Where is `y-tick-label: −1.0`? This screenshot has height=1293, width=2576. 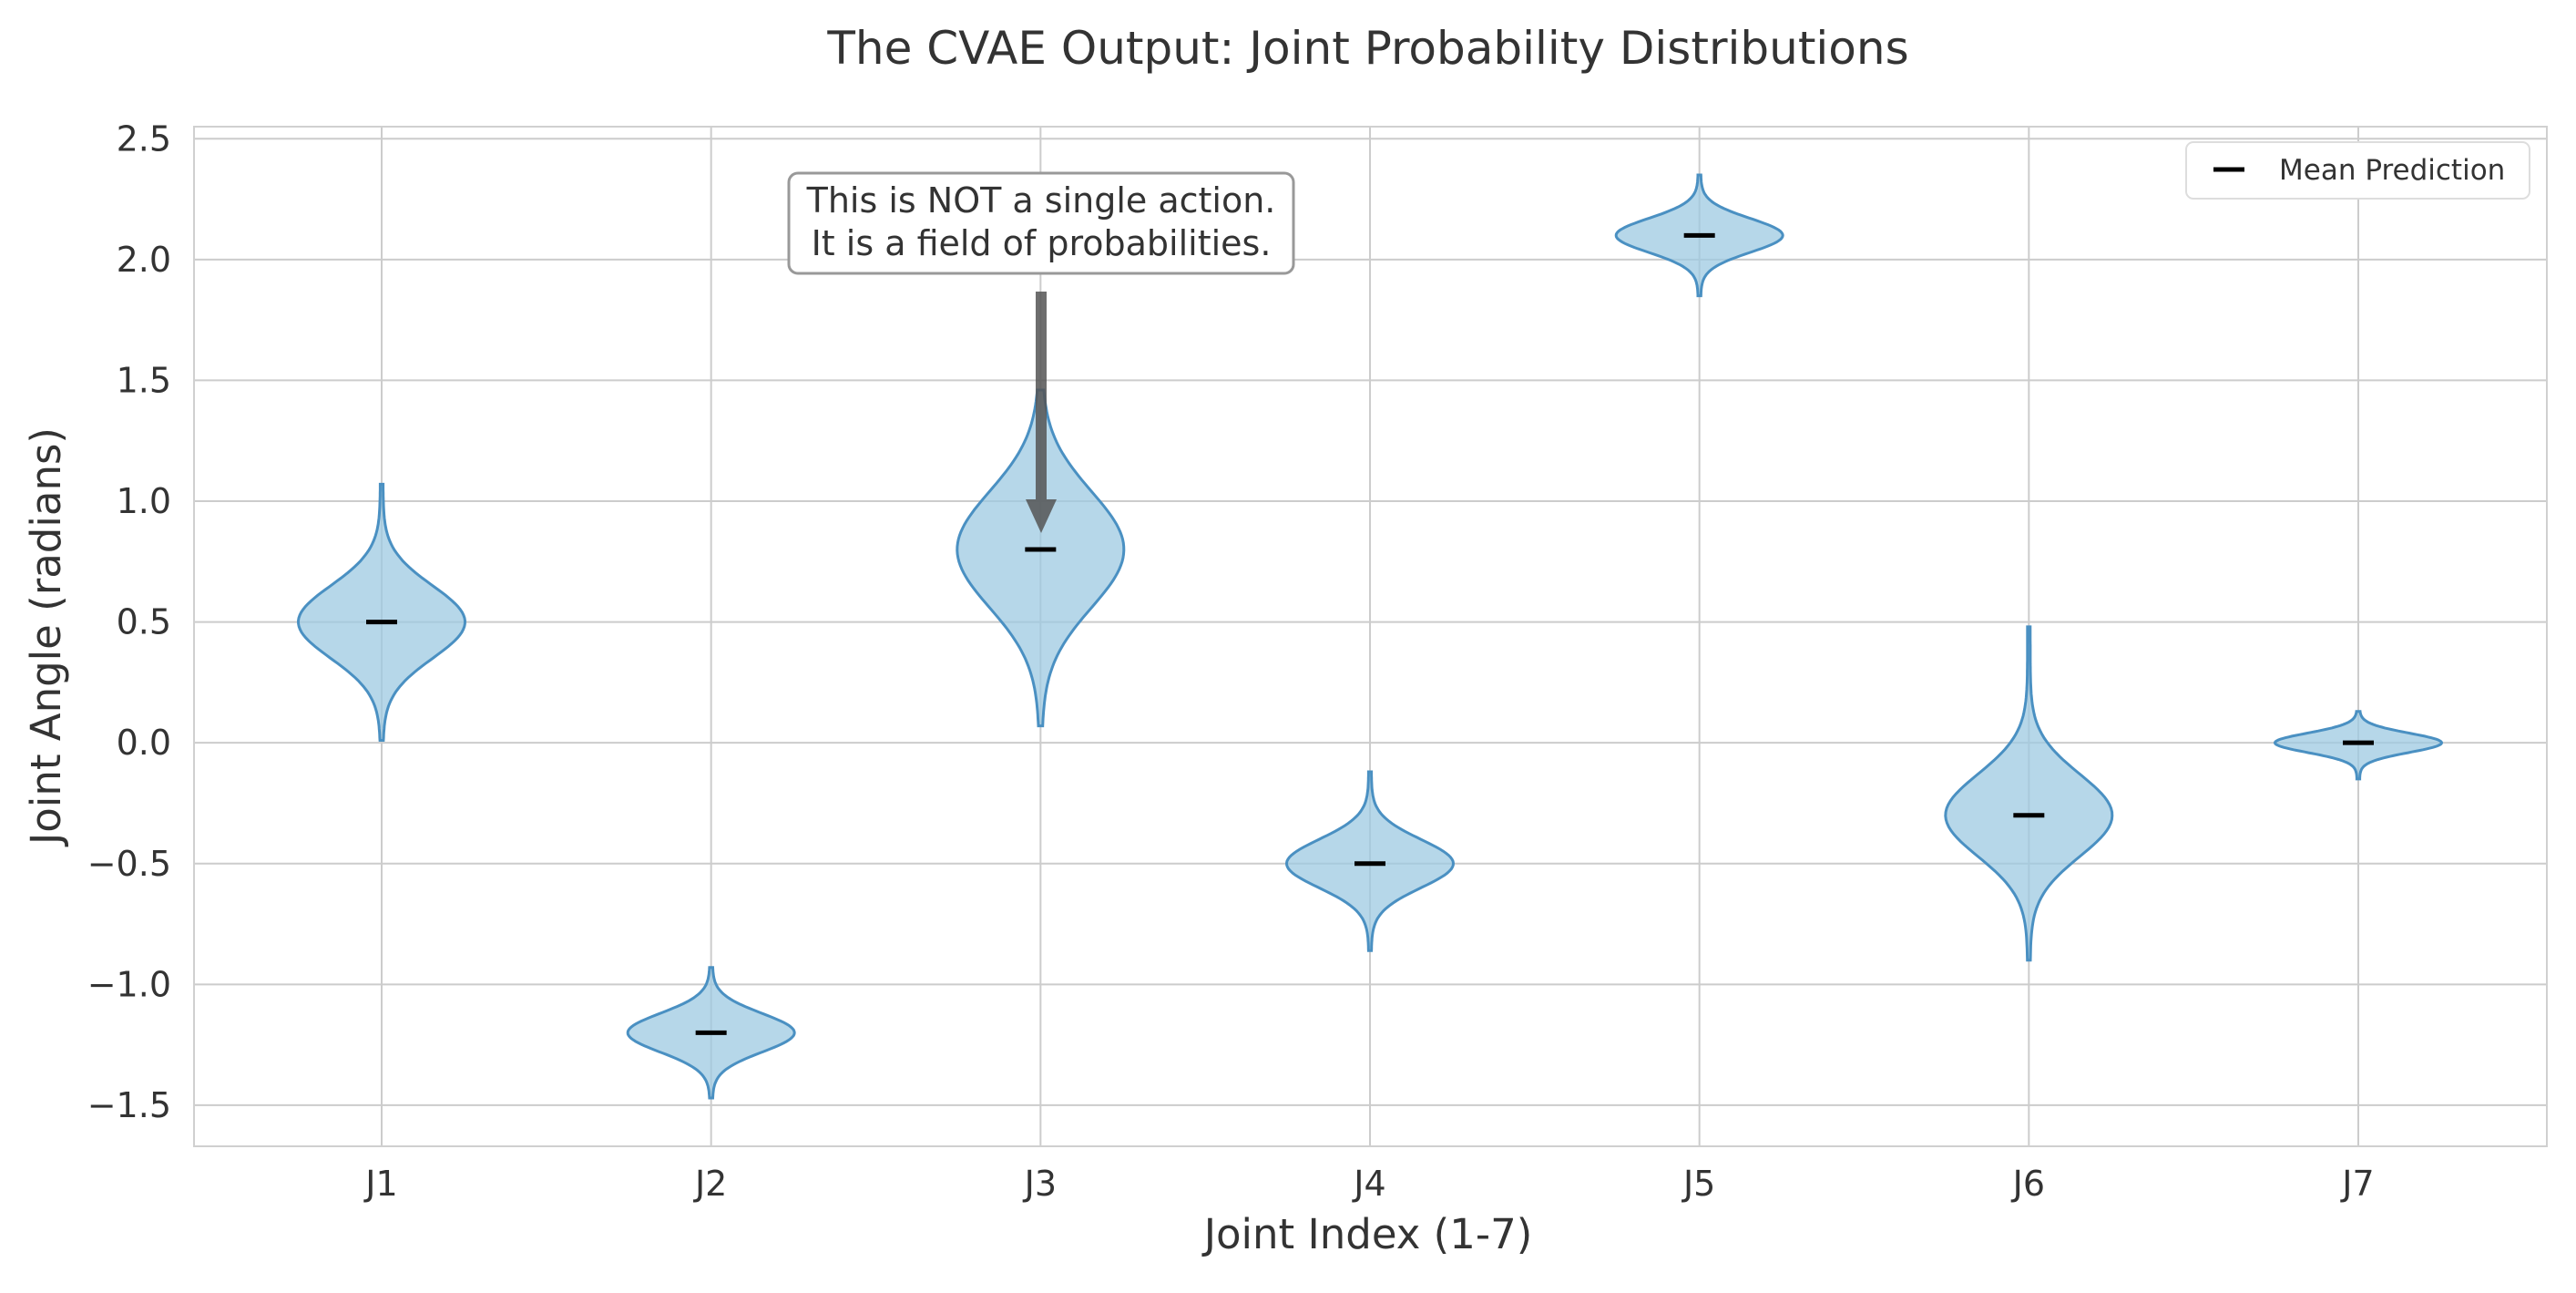
y-tick-label: −1.0 is located at coordinates (129, 984).